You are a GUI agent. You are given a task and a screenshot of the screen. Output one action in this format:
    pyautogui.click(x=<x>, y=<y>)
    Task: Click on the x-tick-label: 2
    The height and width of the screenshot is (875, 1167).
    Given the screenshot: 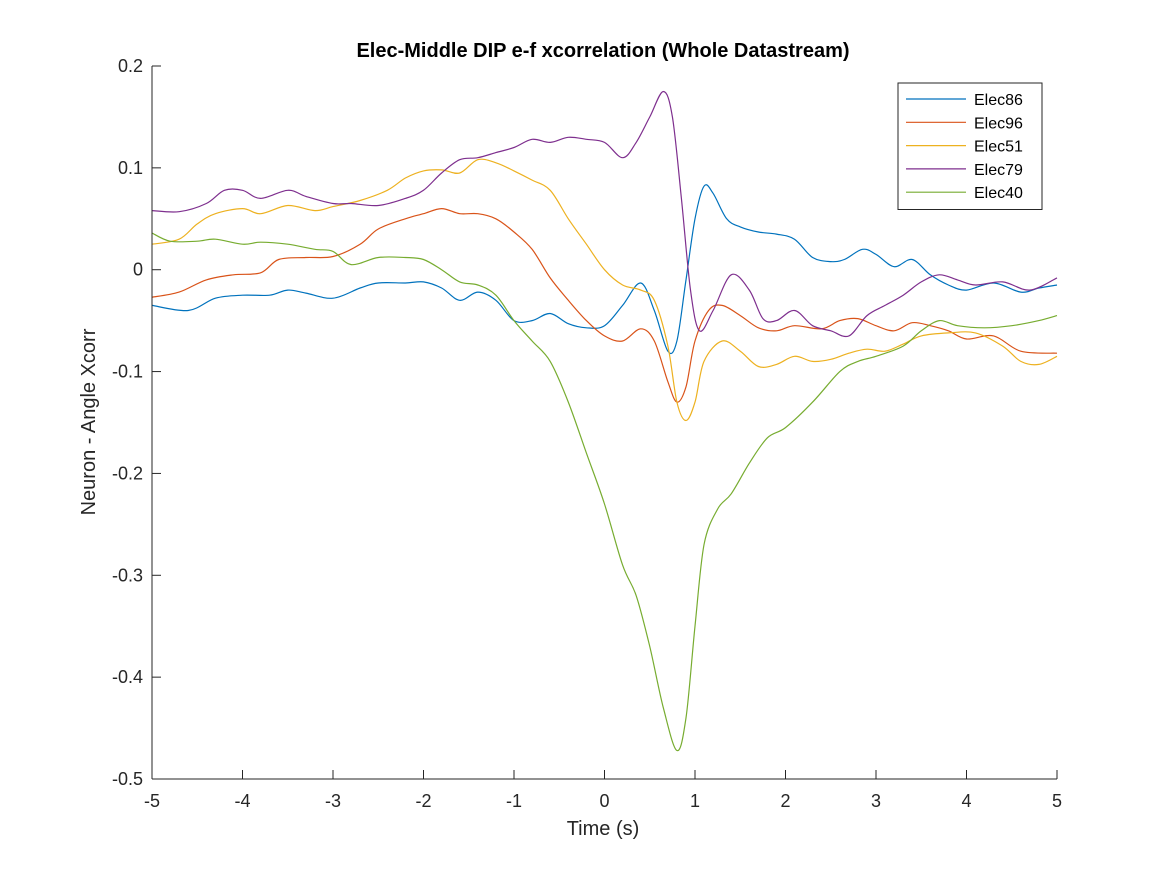 What is the action you would take?
    pyautogui.click(x=785, y=801)
    